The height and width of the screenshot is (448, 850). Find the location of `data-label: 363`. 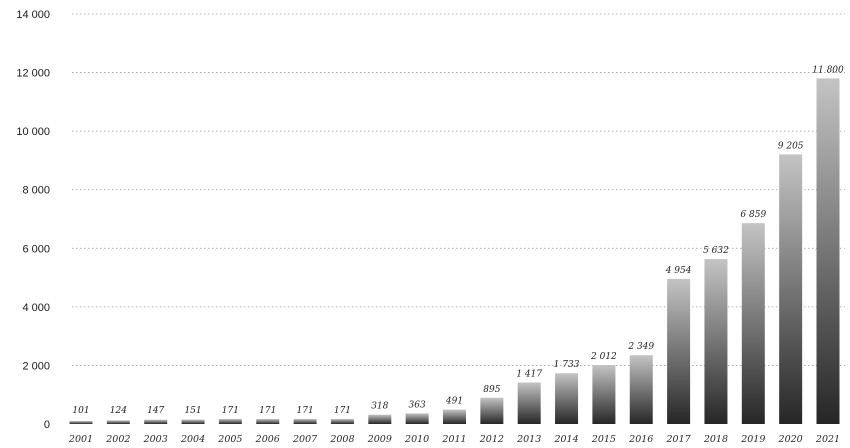

data-label: 363 is located at coordinates (417, 405).